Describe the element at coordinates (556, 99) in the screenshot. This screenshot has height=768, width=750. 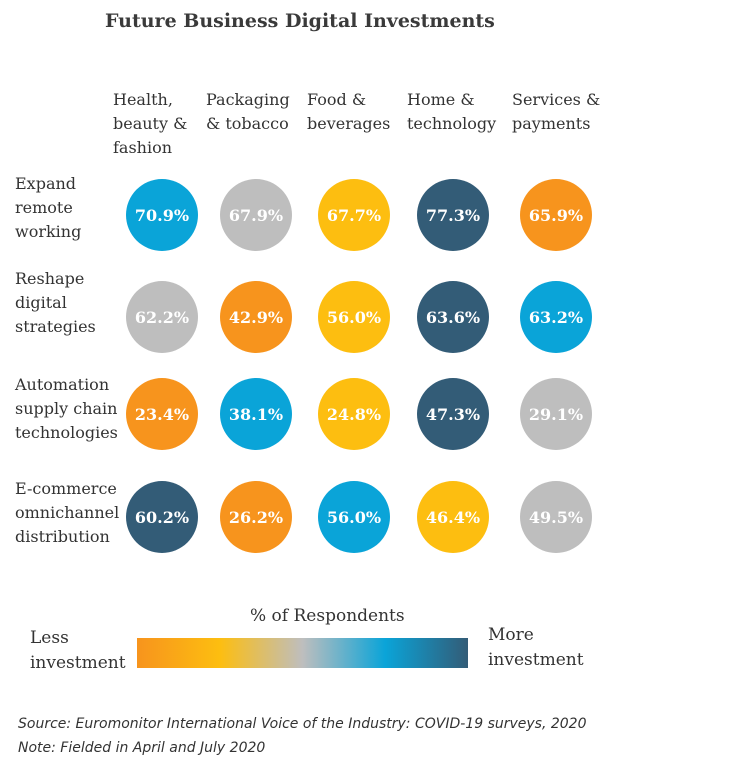
I see `column-header-line: Services &` at that location.